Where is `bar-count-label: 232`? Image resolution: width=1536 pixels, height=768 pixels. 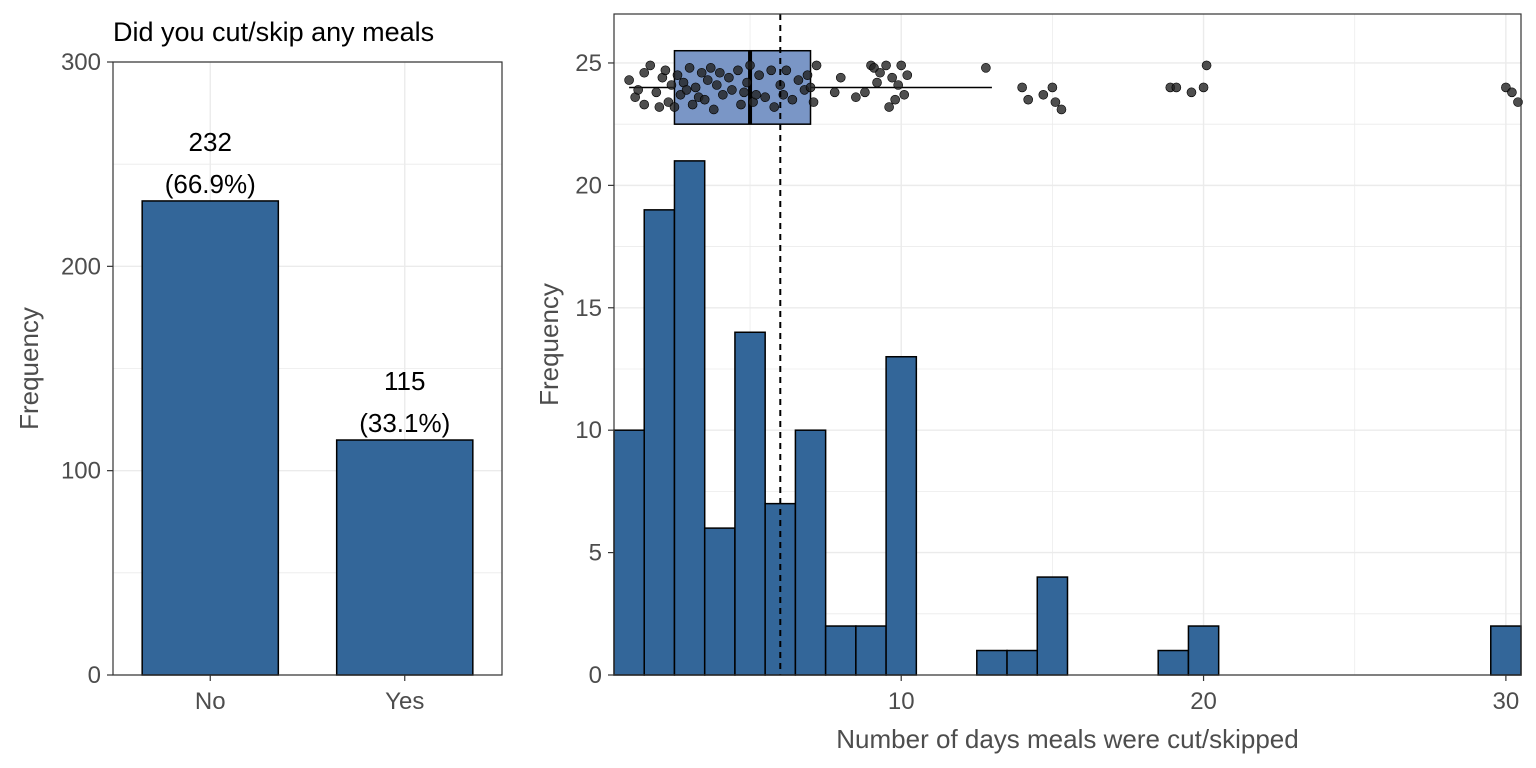
bar-count-label: 232 is located at coordinates (210, 142).